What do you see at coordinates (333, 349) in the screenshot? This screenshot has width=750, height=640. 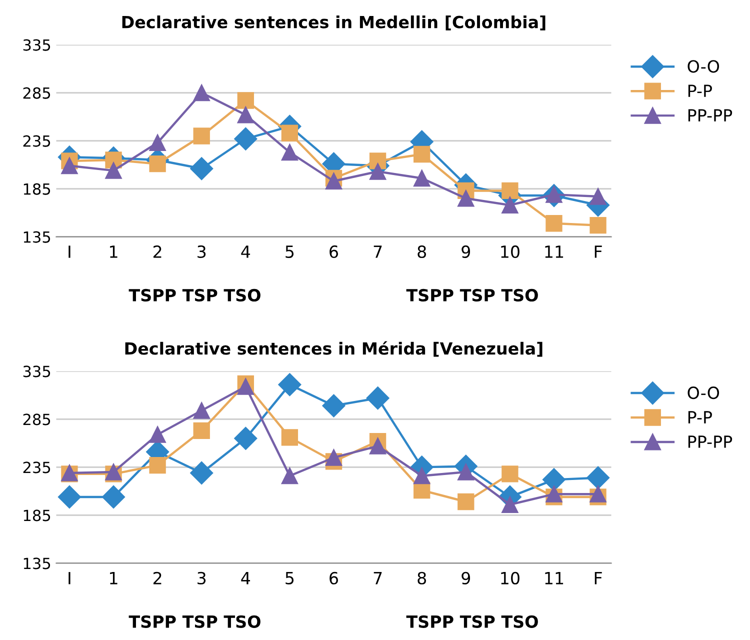 I see `chart-title: Declarative sentences in Mérida [Venezuela]` at bounding box center [333, 349].